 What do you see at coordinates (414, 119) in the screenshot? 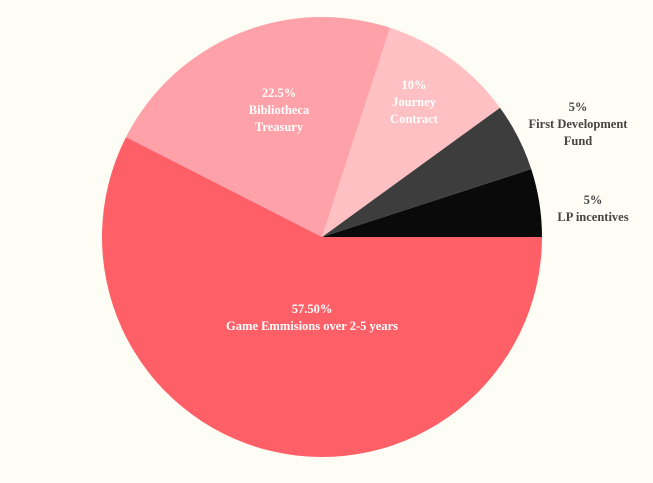
I see `slice-label-journey-line-2: Contract` at bounding box center [414, 119].